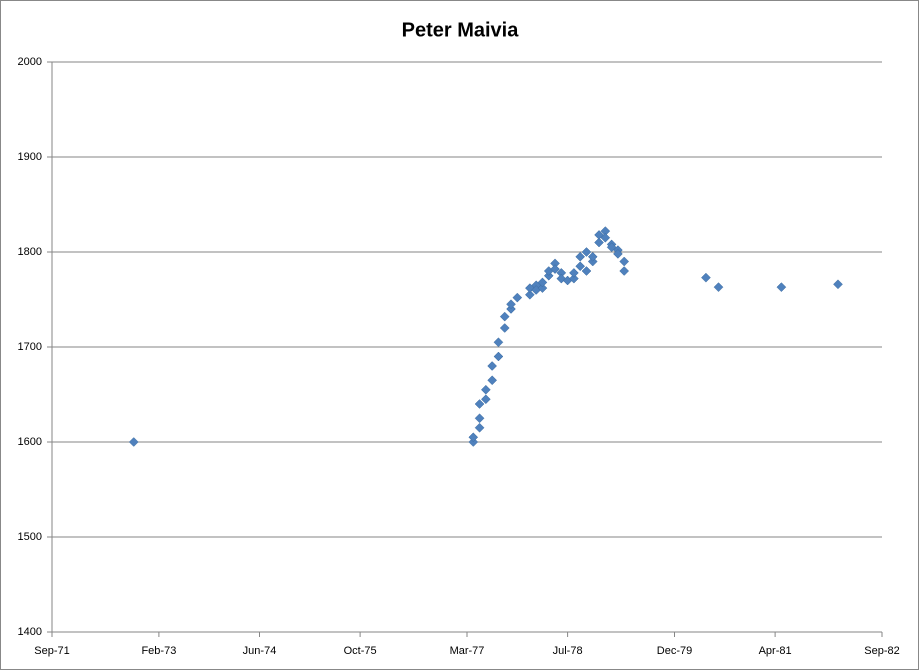 The width and height of the screenshot is (920, 671). What do you see at coordinates (461, 30) in the screenshot?
I see `chart-title: Peter Maivia` at bounding box center [461, 30].